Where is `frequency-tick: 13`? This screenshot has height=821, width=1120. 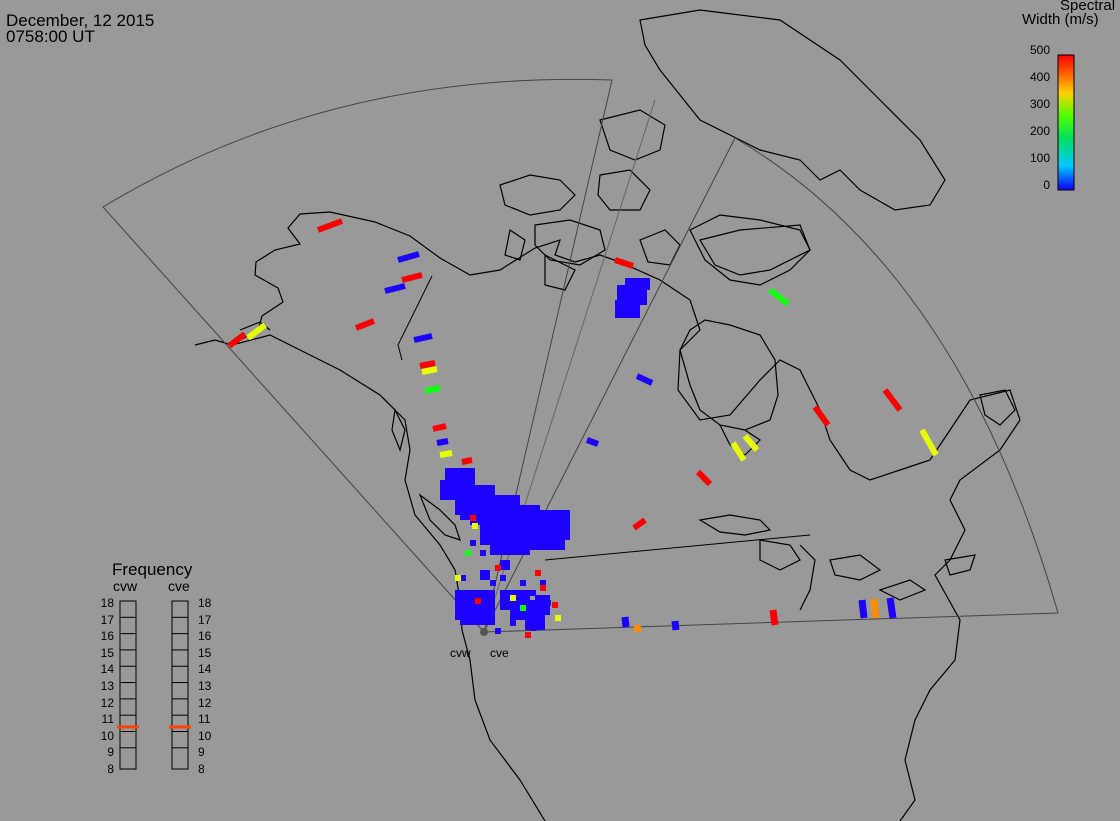
frequency-tick: 13 is located at coordinates (107, 686).